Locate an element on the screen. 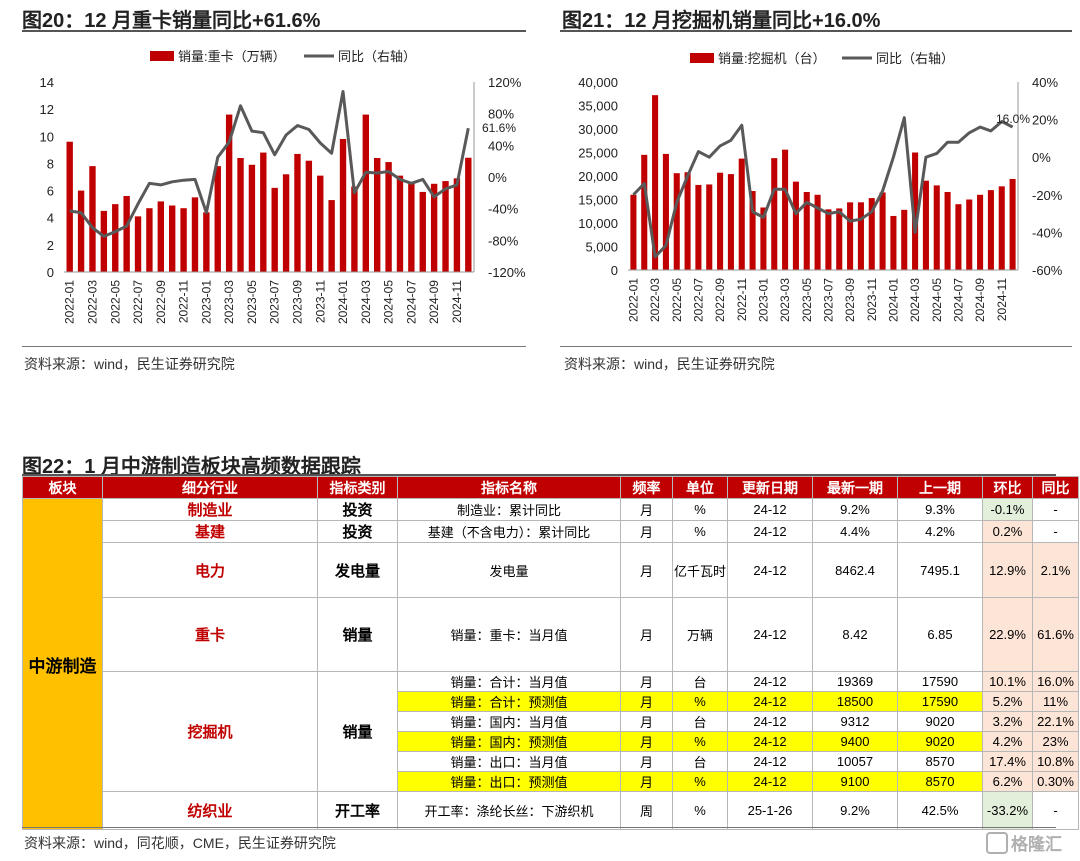 This screenshot has height=861, width=1080. y-left-tick-label: 10,000 is located at coordinates (598, 223).